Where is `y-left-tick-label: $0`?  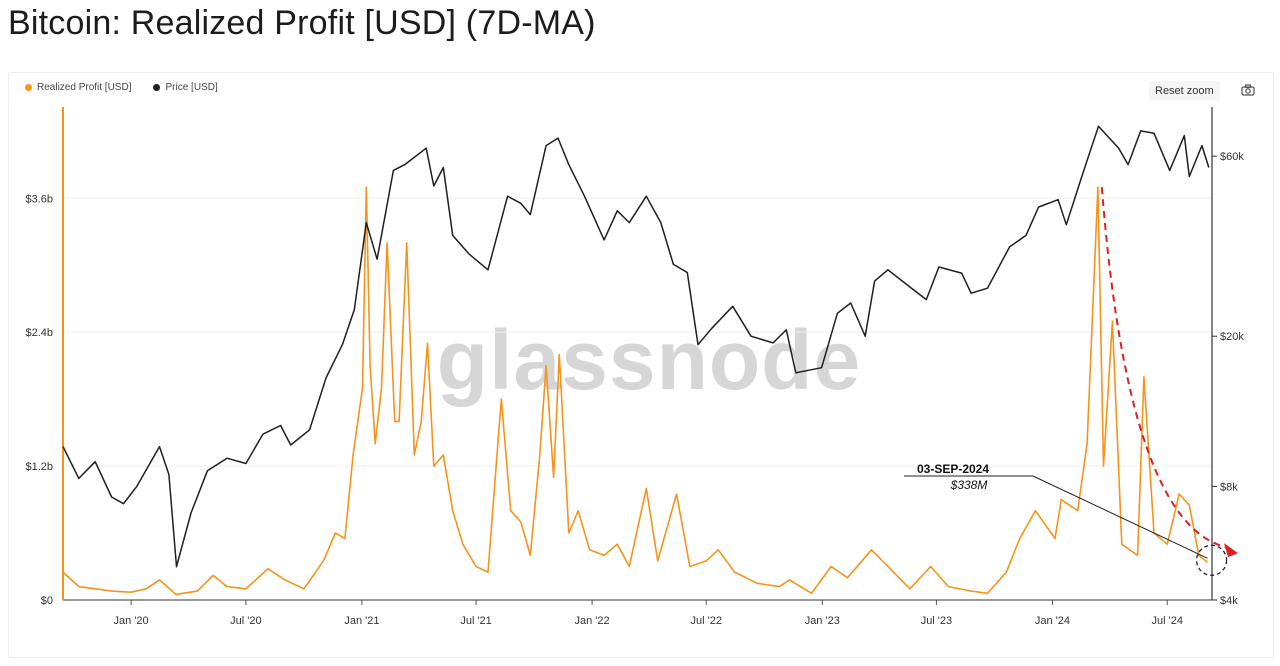
y-left-tick-label: $0 is located at coordinates (47, 601).